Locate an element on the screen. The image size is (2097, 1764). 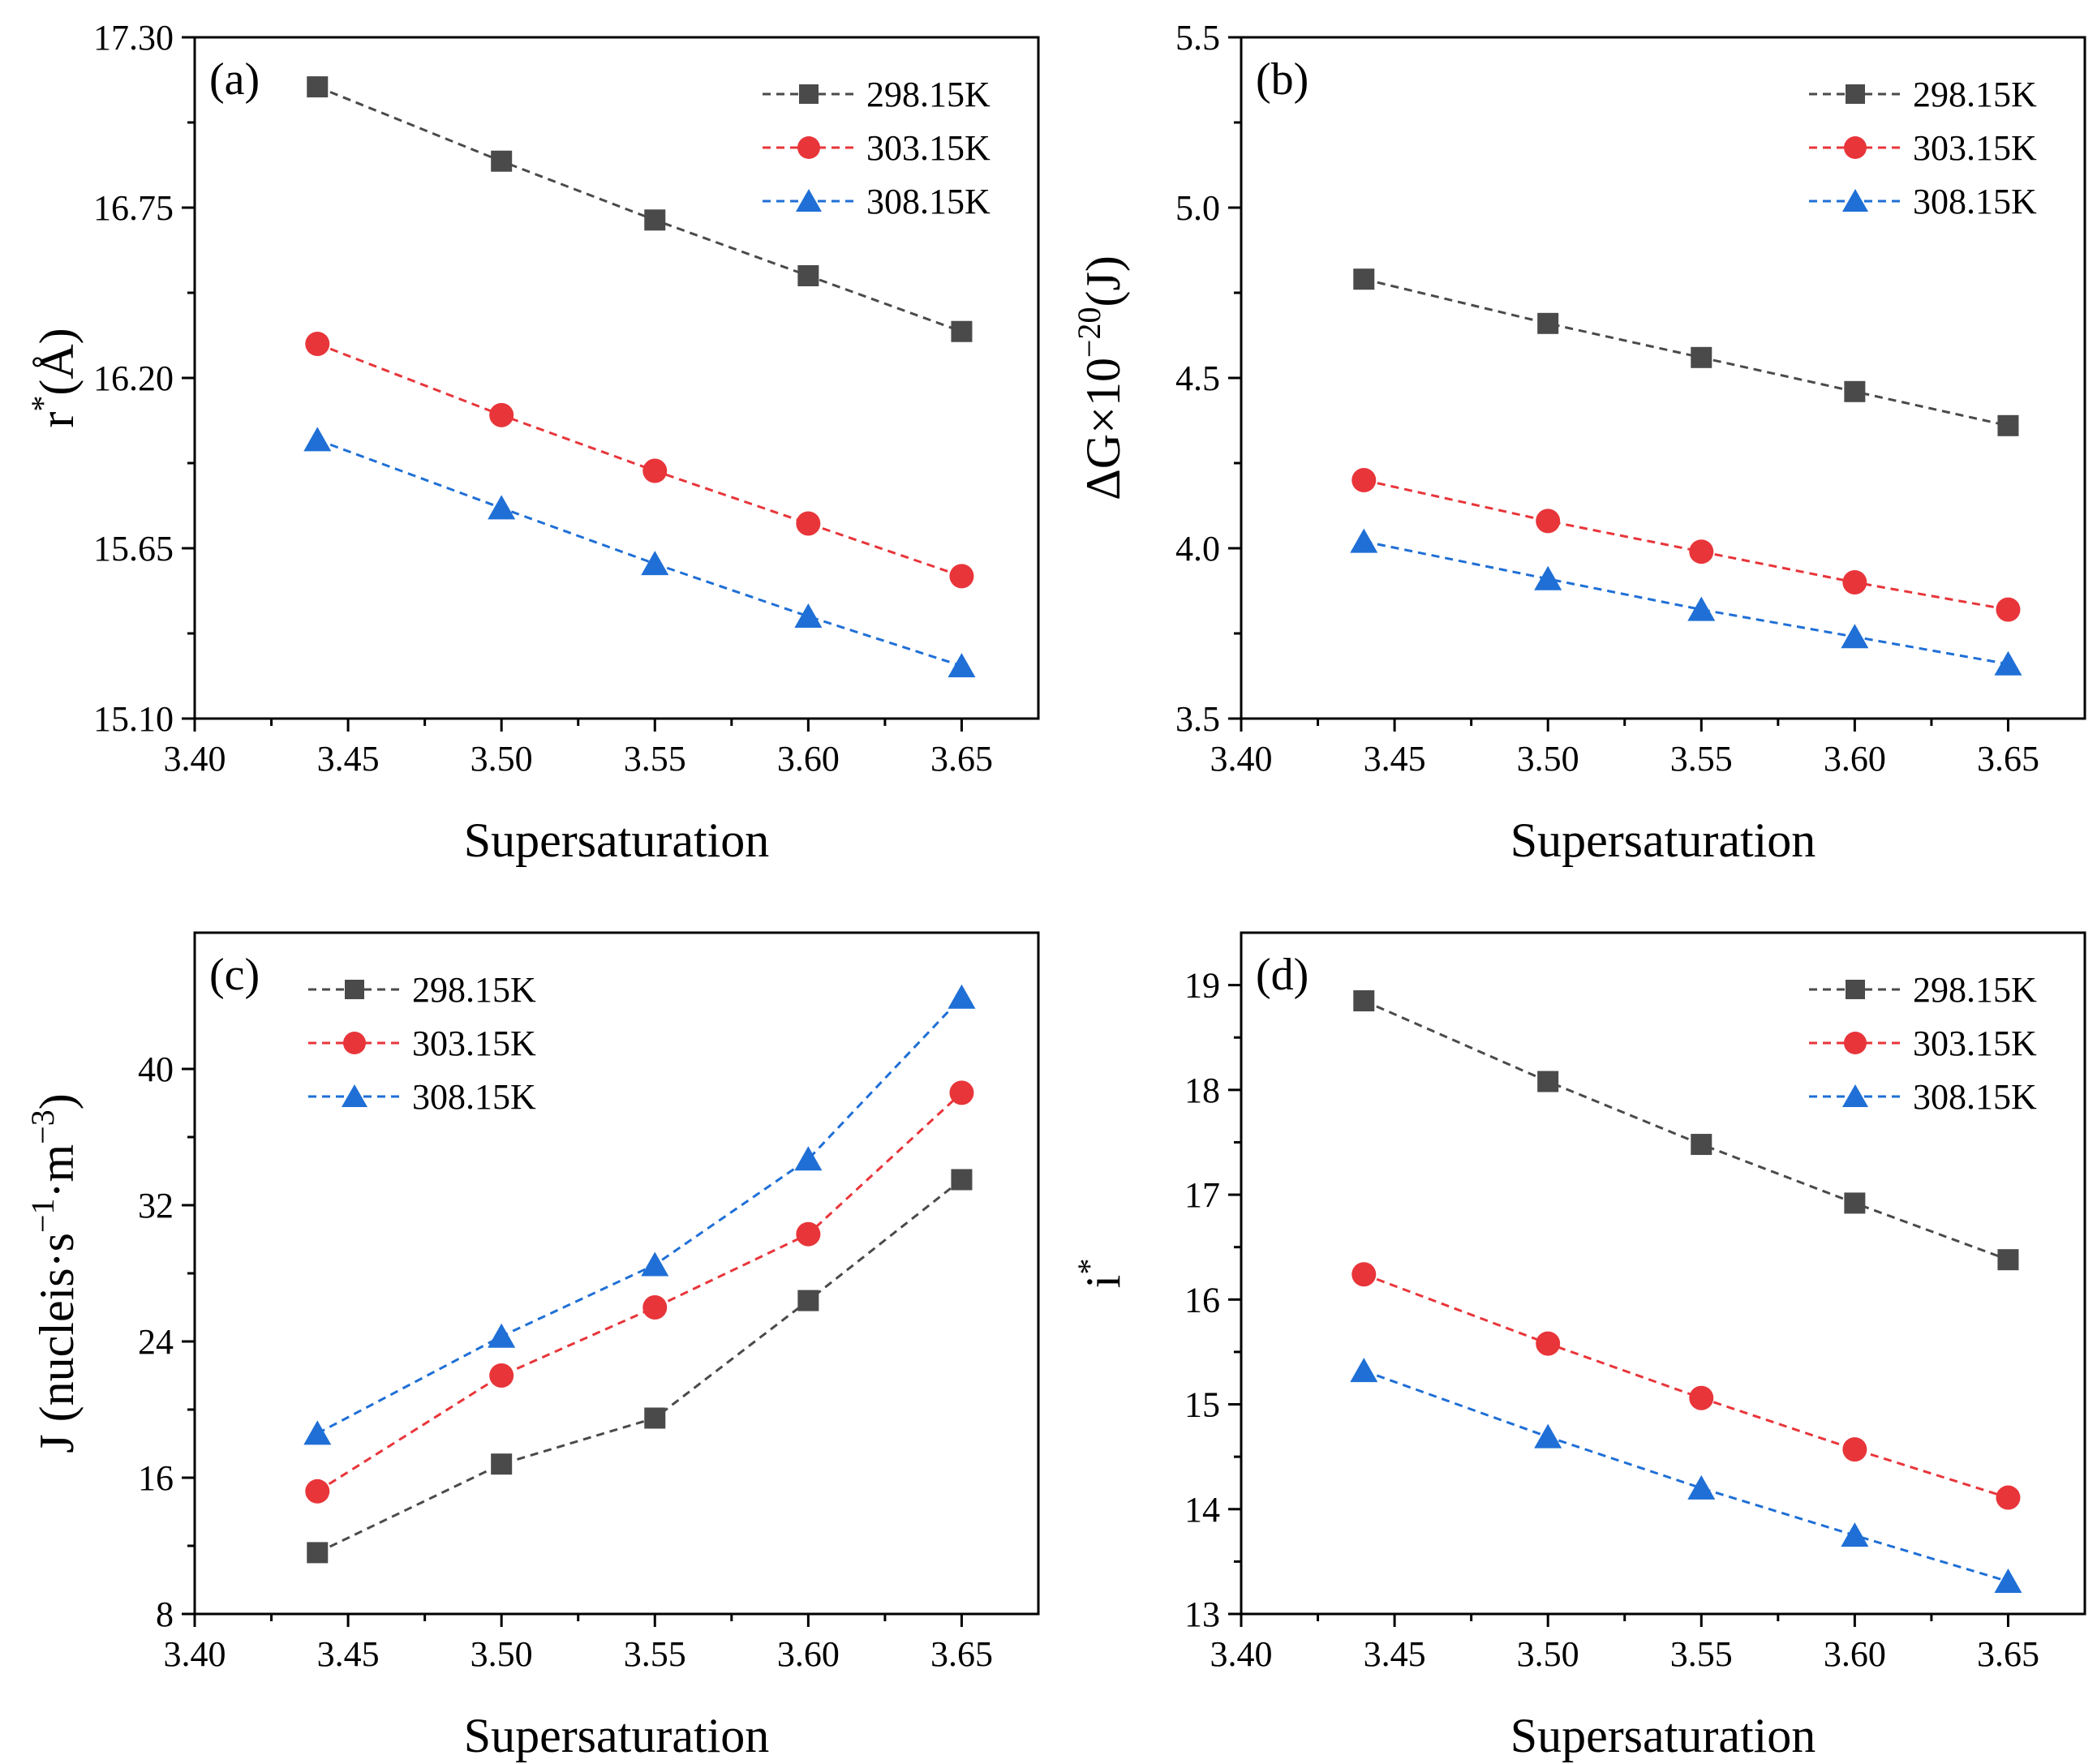
y-axis-title-part: ΔG×10 is located at coordinates (1103, 429).